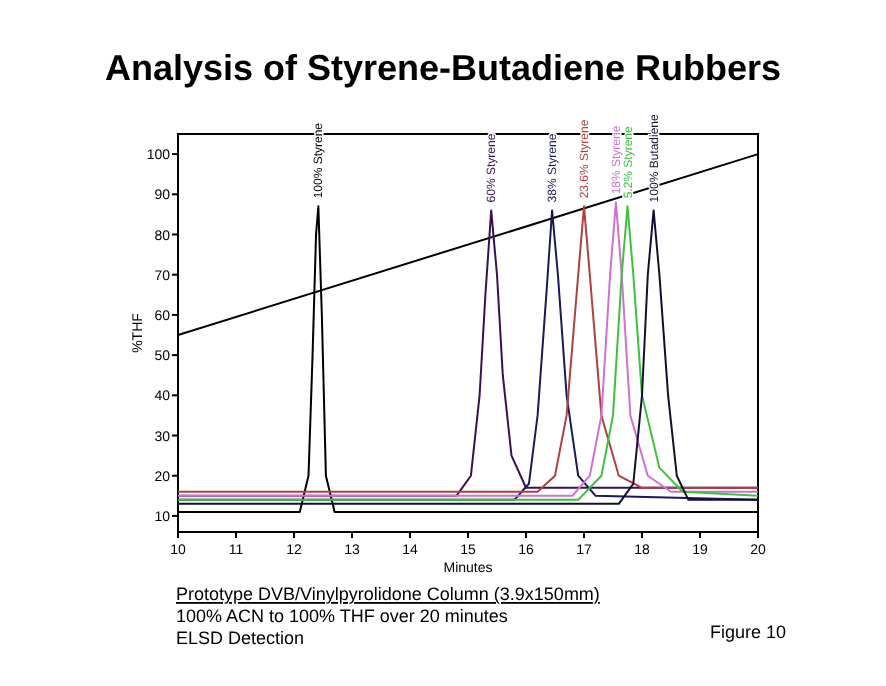 The width and height of the screenshot is (886, 686). I want to click on text: ELSD Detection, so click(240, 638).